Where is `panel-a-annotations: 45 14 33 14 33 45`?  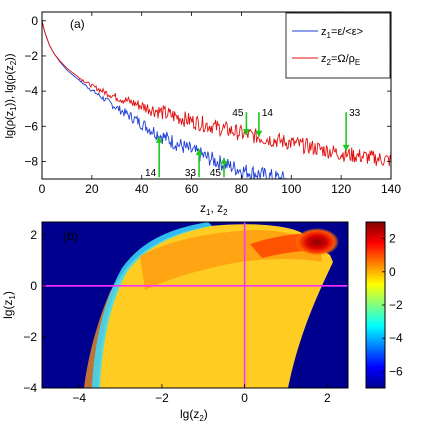 panel-a-annotations: 45 14 33 14 33 45 is located at coordinates (253, 143).